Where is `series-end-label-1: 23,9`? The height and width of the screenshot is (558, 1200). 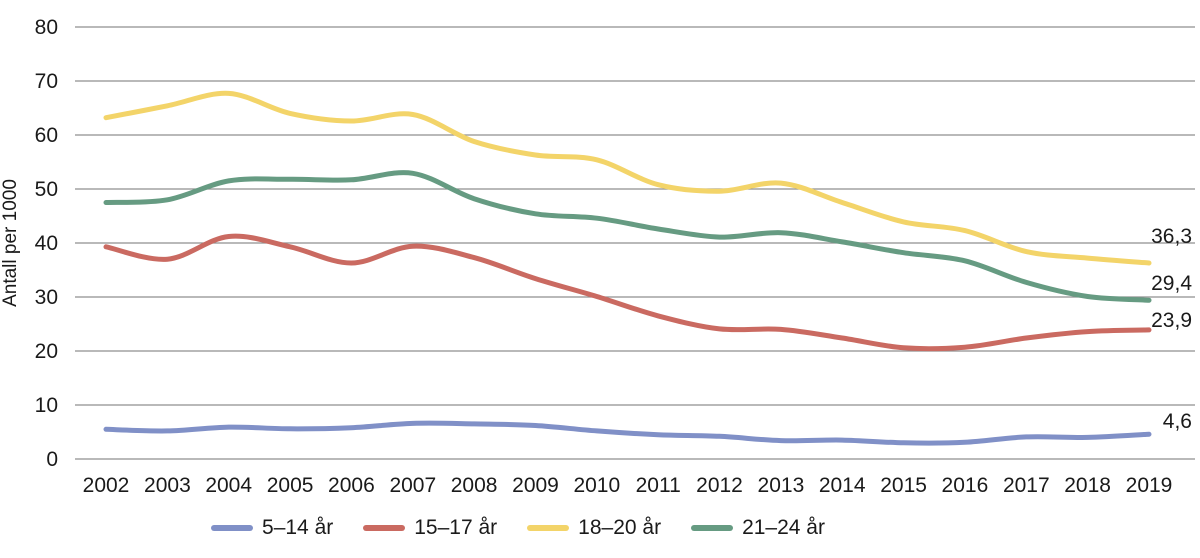 series-end-label-1: 23,9 is located at coordinates (1171, 320).